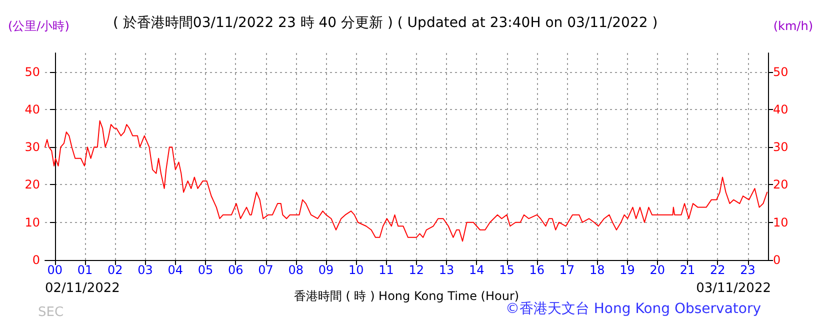 This screenshot has height=323, width=819. Describe the element at coordinates (32, 71) in the screenshot. I see `y-tick-label: 50` at that location.